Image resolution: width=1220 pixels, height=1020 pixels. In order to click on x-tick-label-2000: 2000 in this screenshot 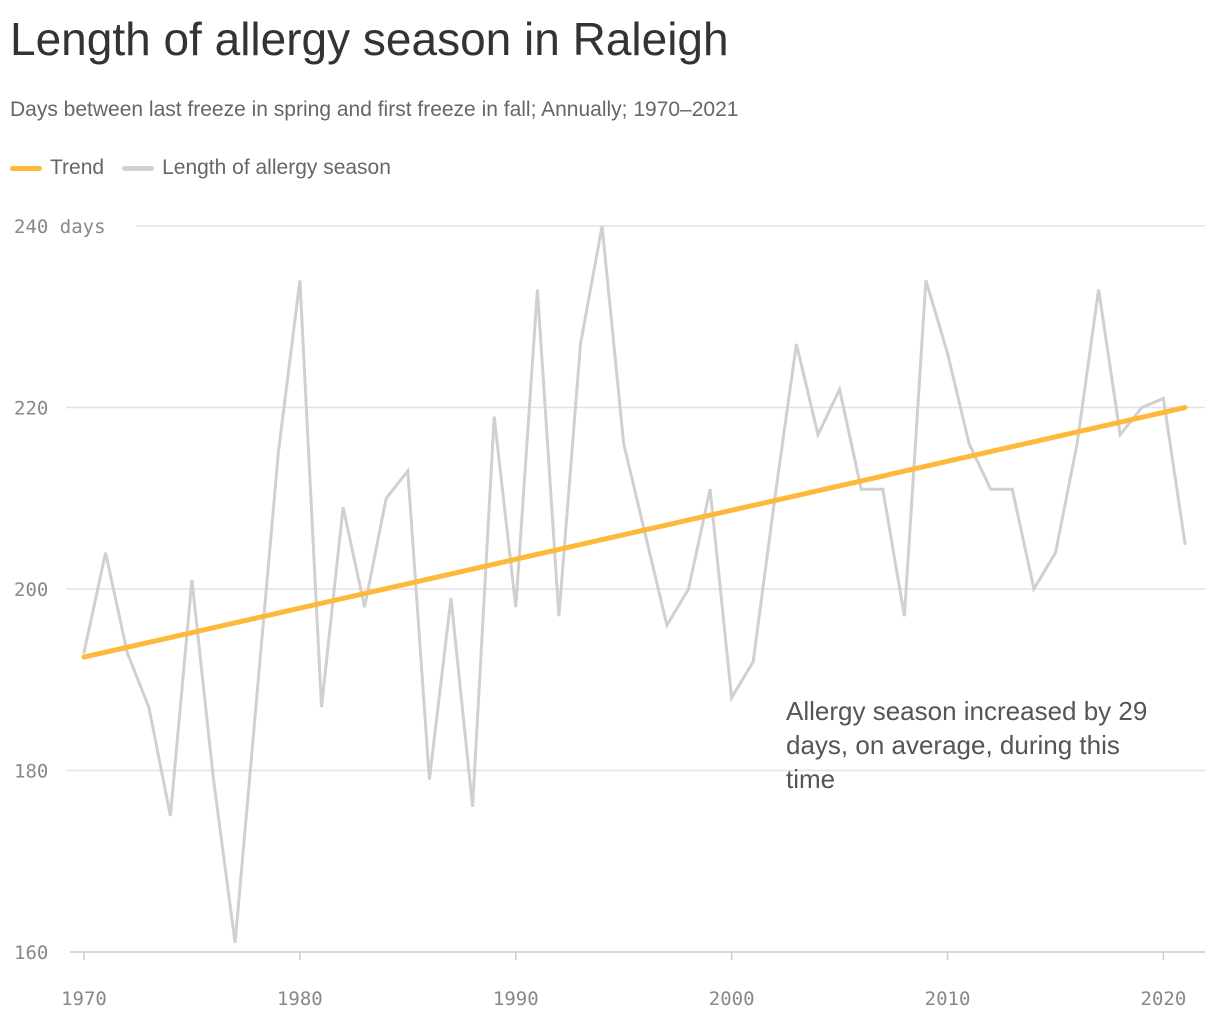, I will do `click(732, 999)`.